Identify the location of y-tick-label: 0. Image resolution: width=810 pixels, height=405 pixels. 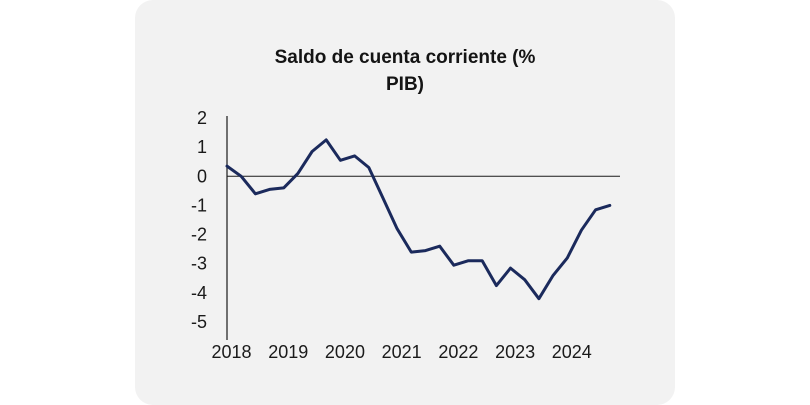
(202, 176).